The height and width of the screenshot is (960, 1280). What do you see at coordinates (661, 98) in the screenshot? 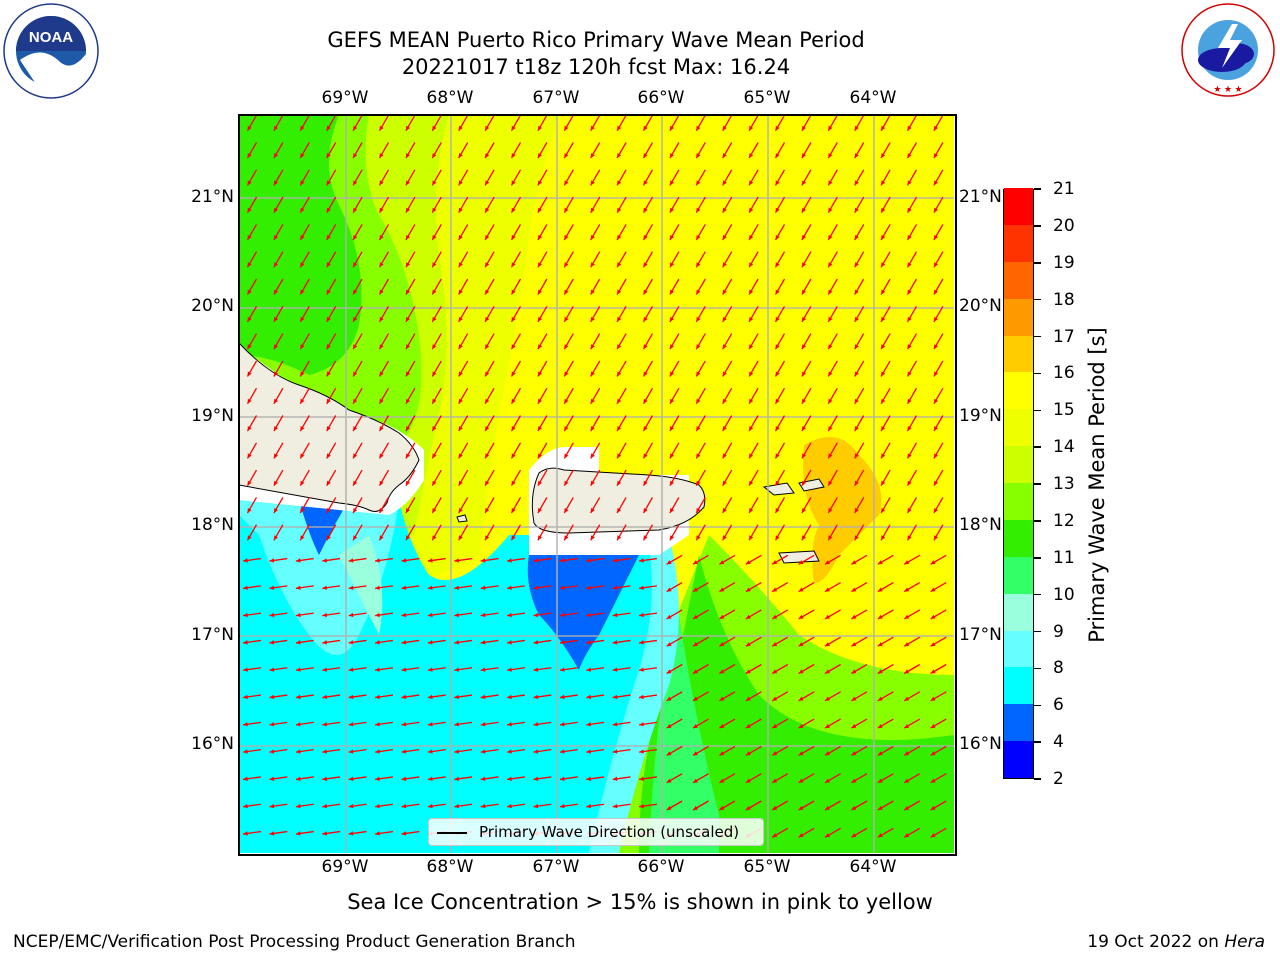
I see `lon-label-top: 66°W` at bounding box center [661, 98].